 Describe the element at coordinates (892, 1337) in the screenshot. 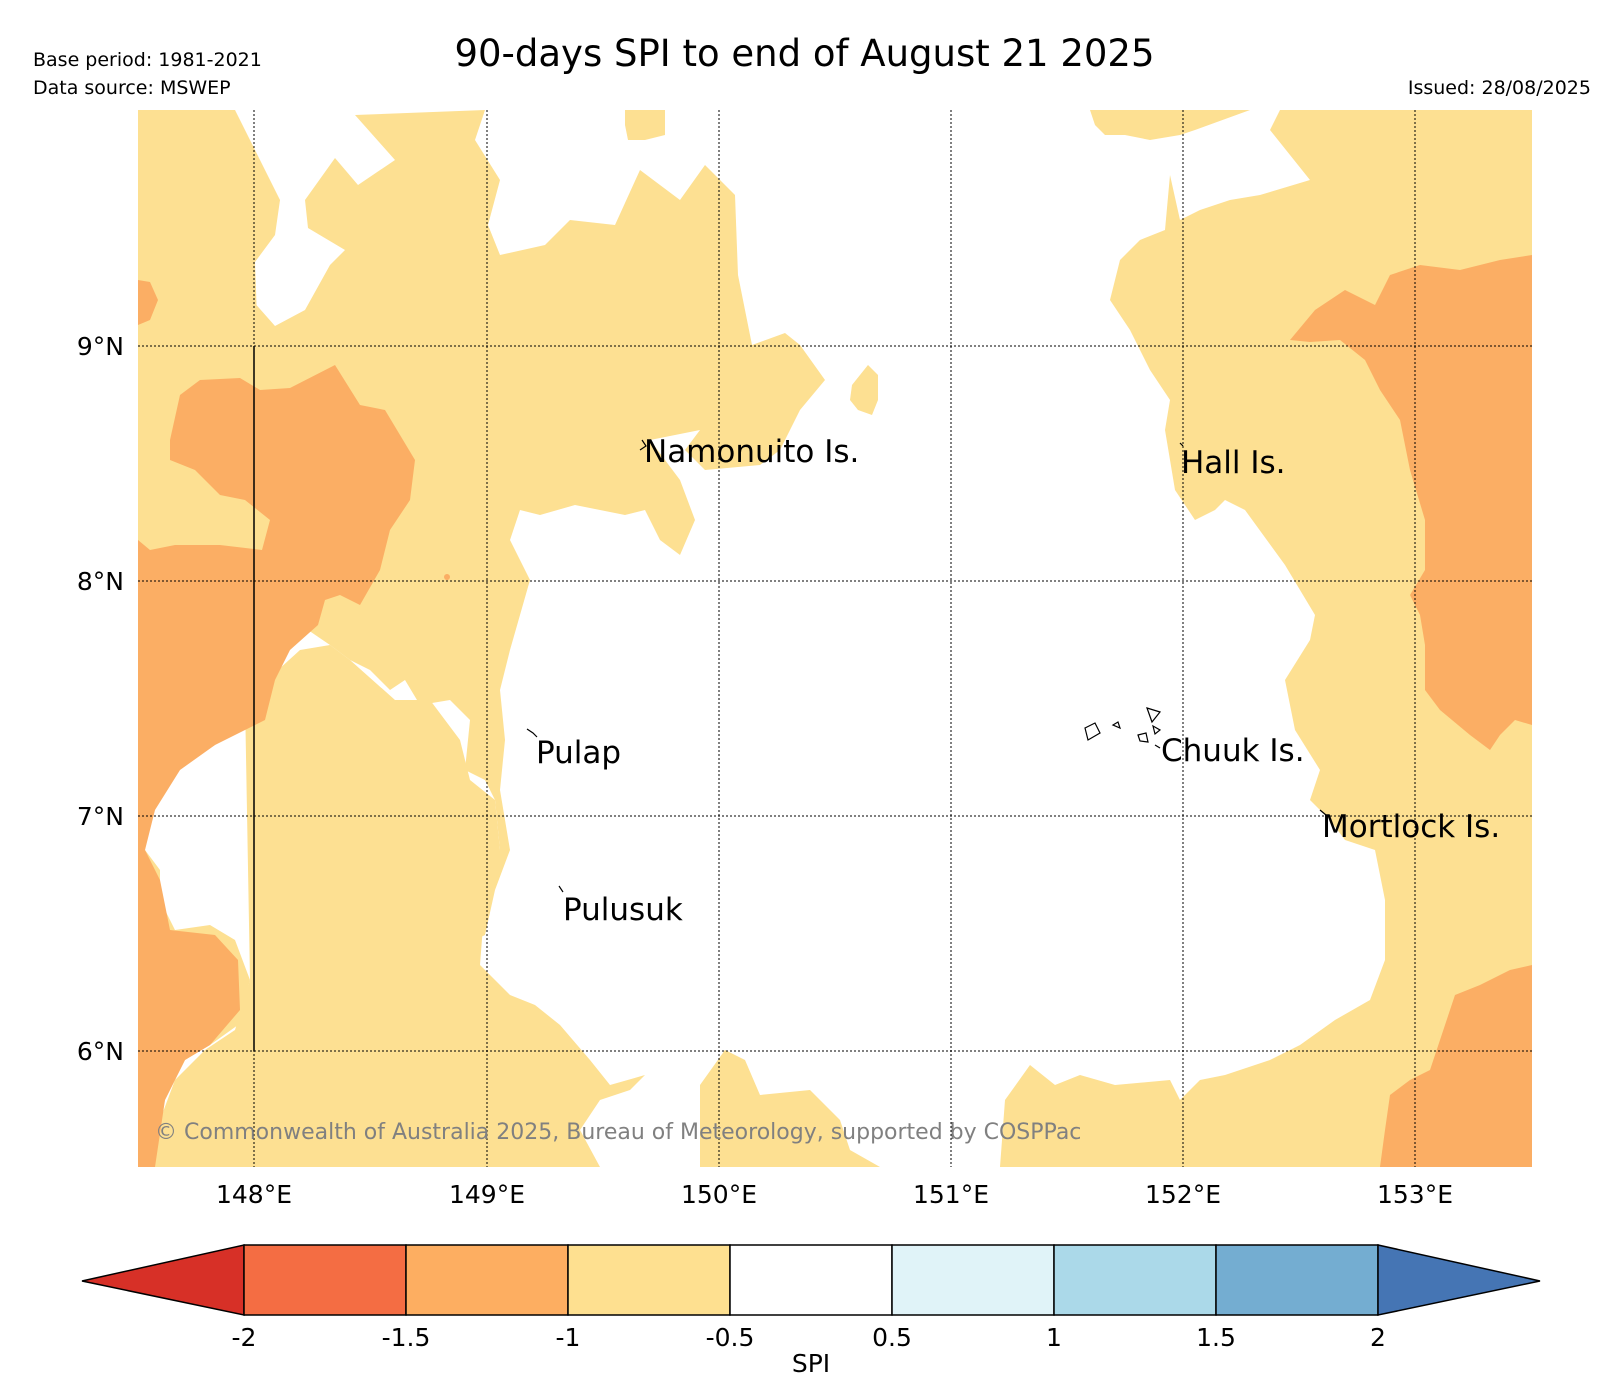

I see `colorbar-tick-5: 0.5` at that location.